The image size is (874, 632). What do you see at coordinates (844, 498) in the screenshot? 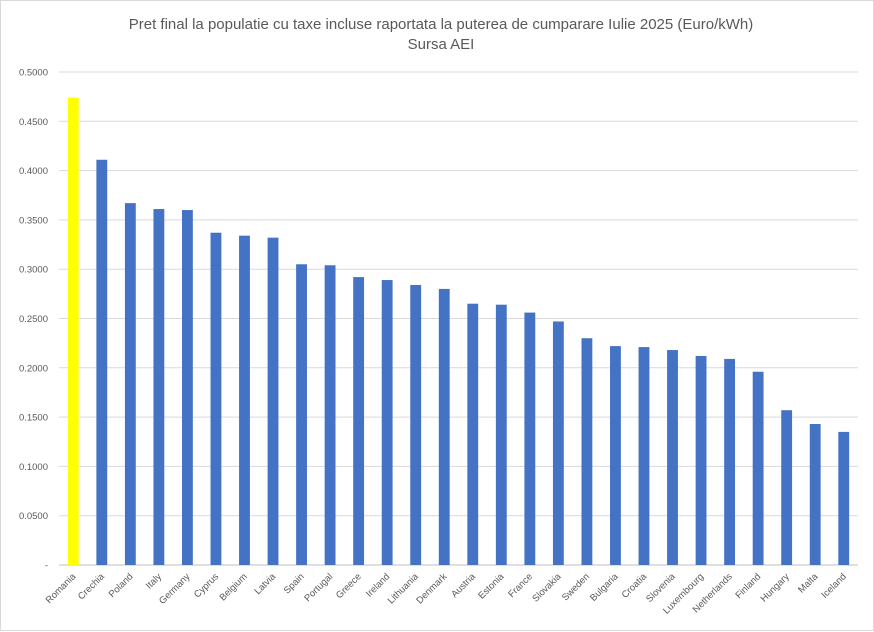
I see `bar-iceland` at bounding box center [844, 498].